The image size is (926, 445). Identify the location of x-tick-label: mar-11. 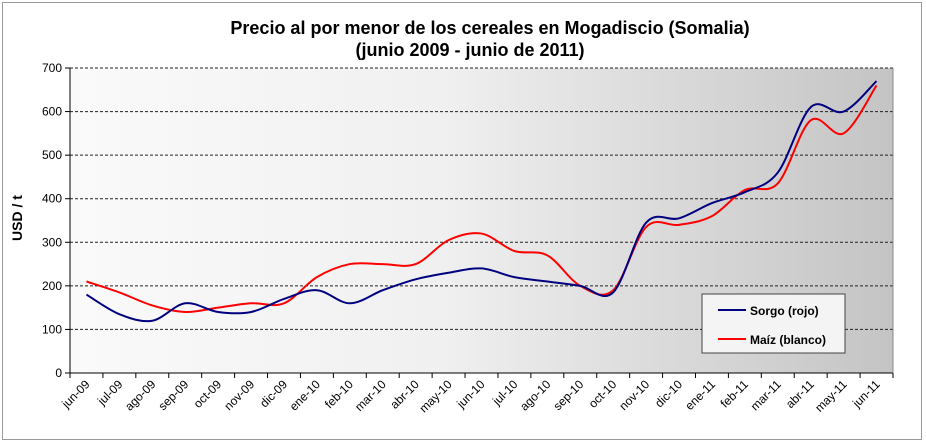
(766, 395).